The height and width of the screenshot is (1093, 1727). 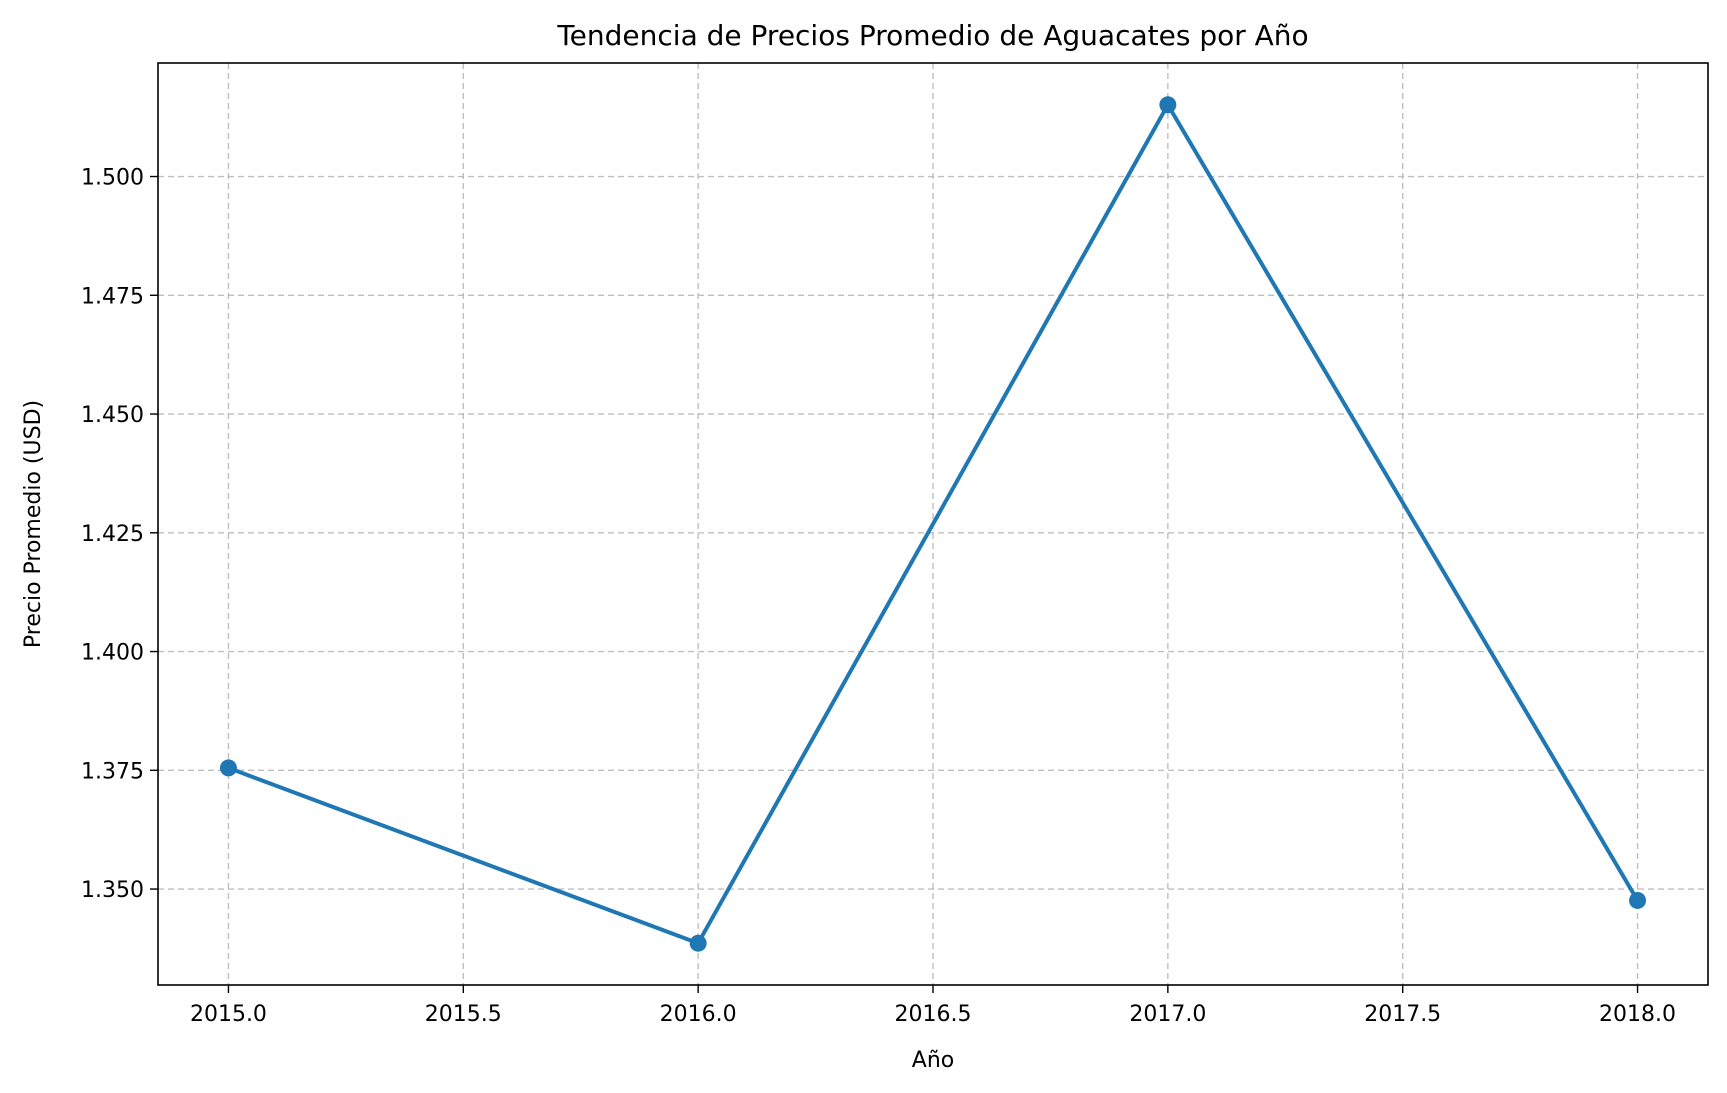 I want to click on x-tick-label: 2015.5, so click(x=463, y=1014).